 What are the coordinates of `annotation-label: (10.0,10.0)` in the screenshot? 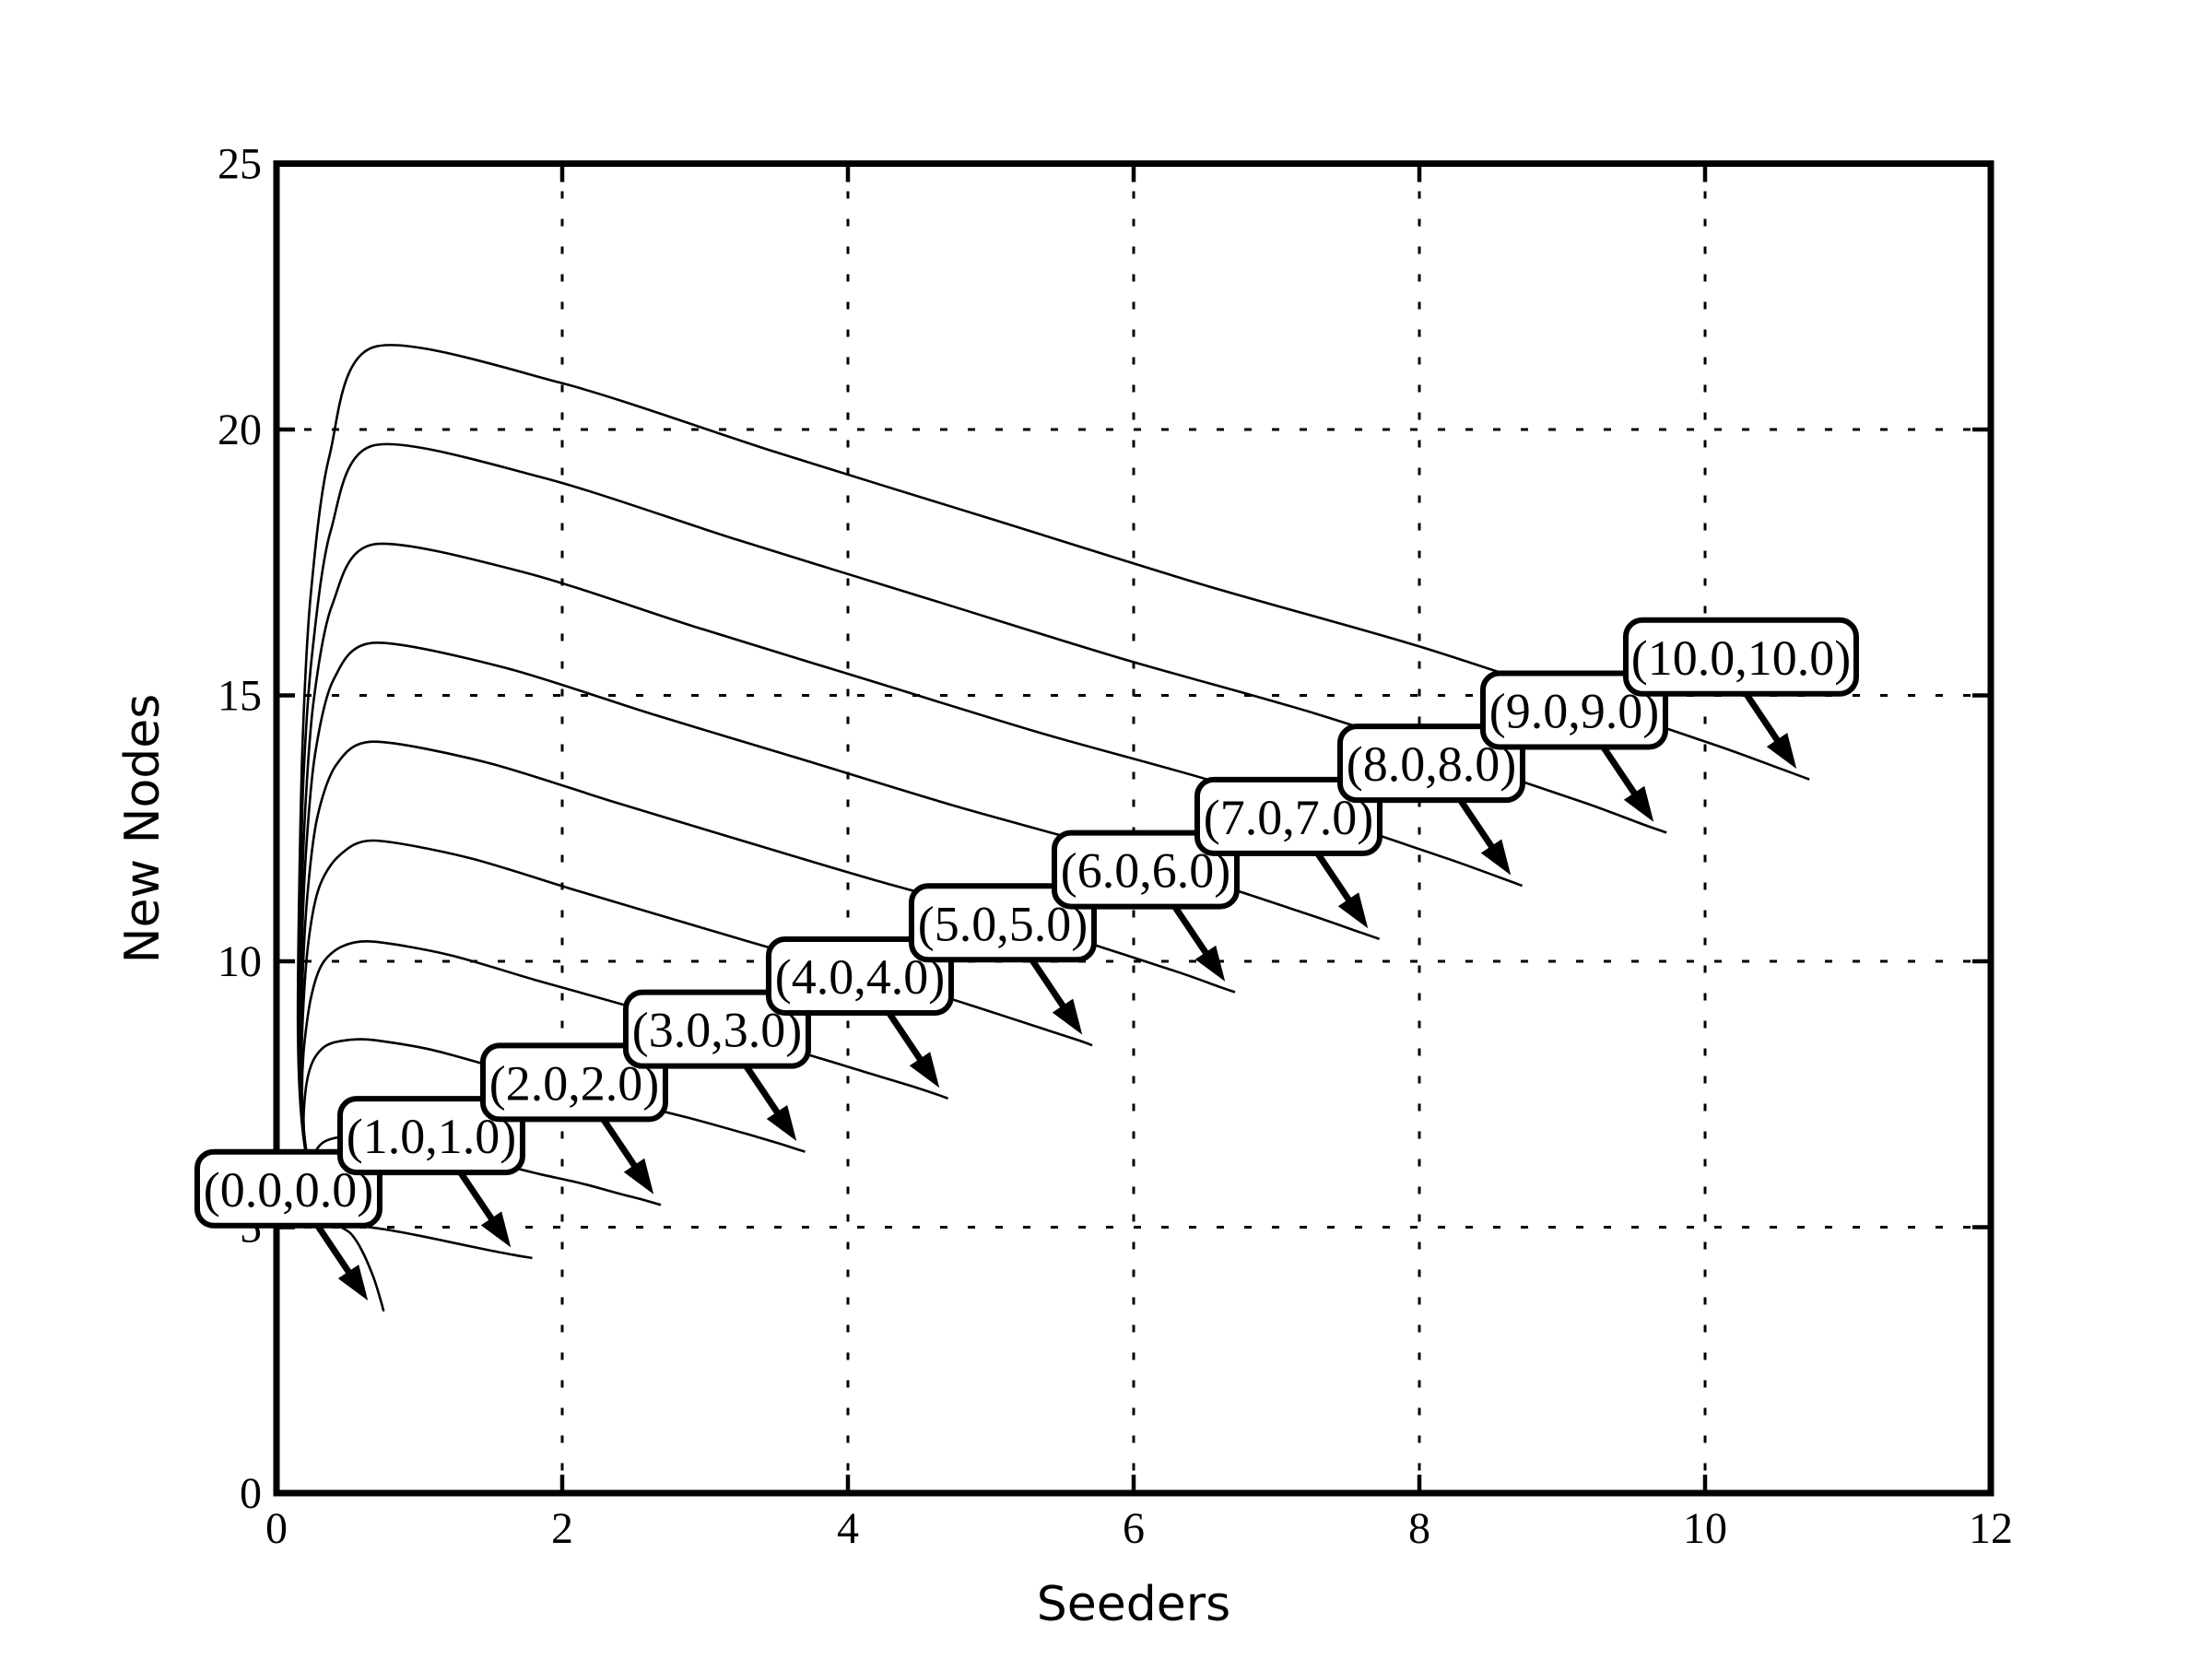 It's located at (1741, 658).